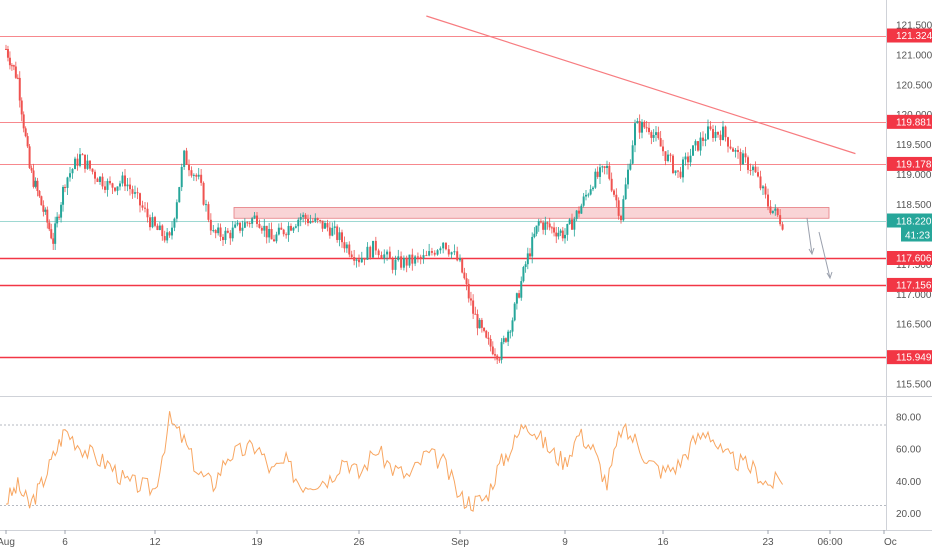 The width and height of the screenshot is (932, 555). Describe the element at coordinates (914, 55) in the screenshot. I see `price-tick-label: 121.000` at that location.